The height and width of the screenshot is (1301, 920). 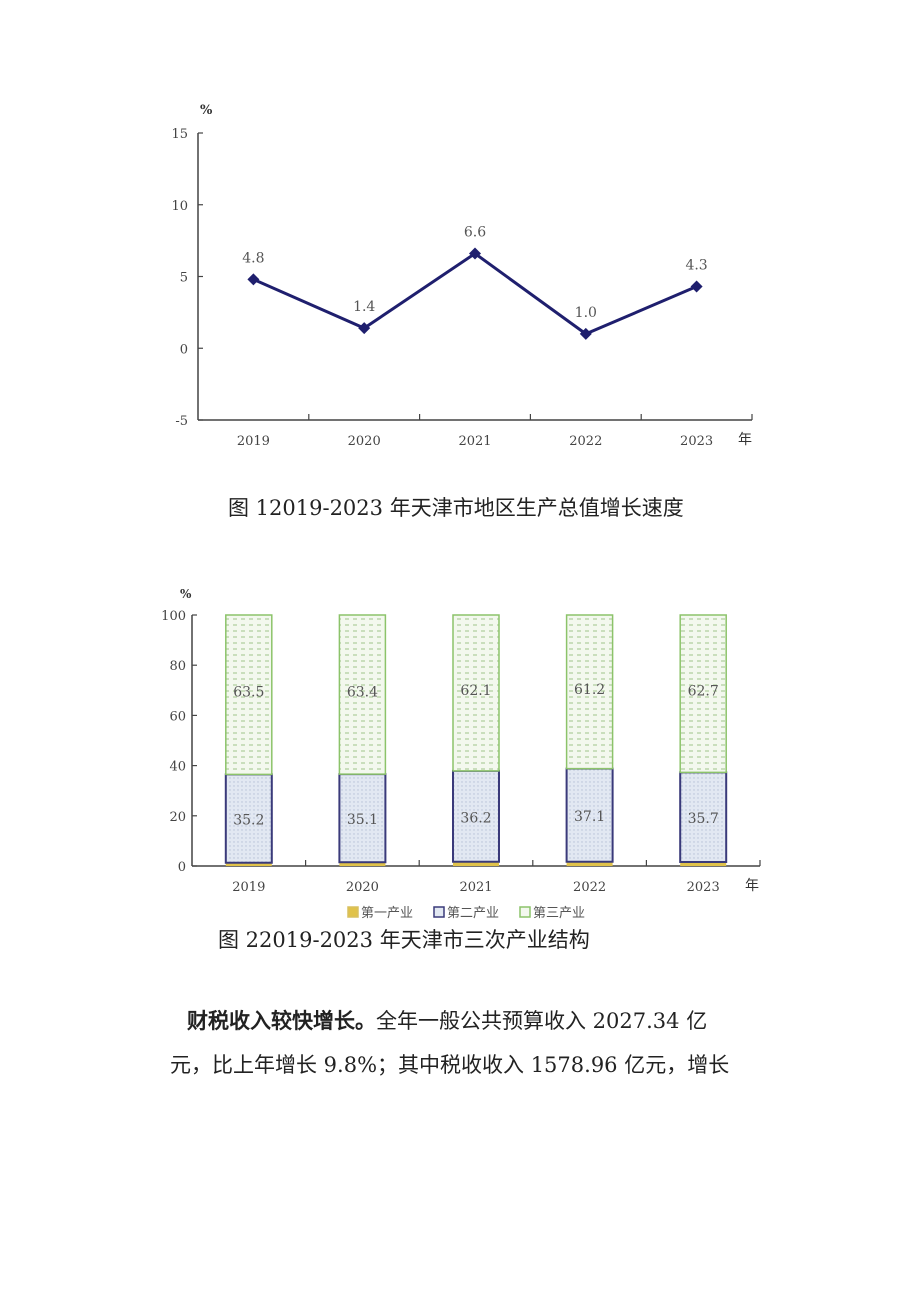 What do you see at coordinates (177, 817) in the screenshot?
I see `y-tick-label: 20` at bounding box center [177, 817].